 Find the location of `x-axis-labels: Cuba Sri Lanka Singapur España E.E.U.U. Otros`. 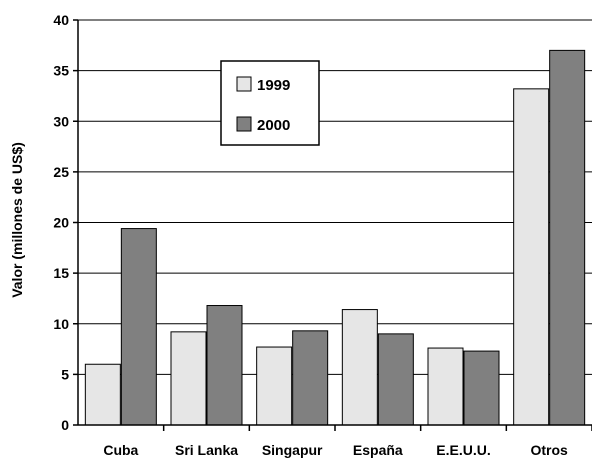

x-axis-labels: Cuba Sri Lanka Singapur España E.E.U.U. Otros is located at coordinates (347, 441).